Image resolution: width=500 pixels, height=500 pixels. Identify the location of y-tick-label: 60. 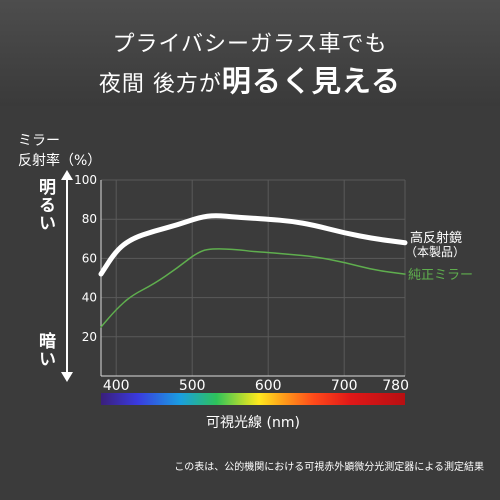
(89, 258).